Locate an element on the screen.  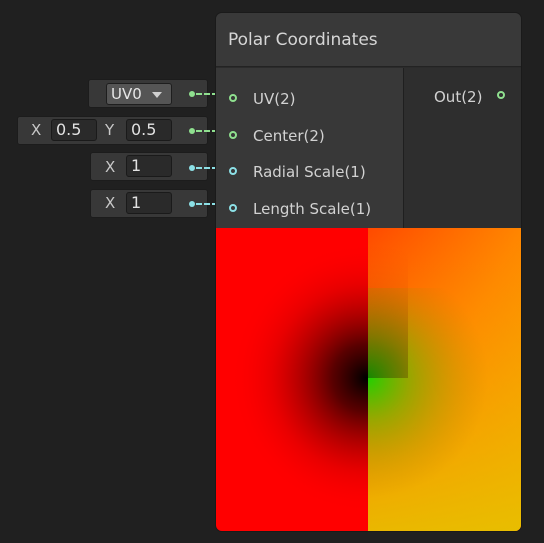
uv-connector-dot is located at coordinates (192, 94).